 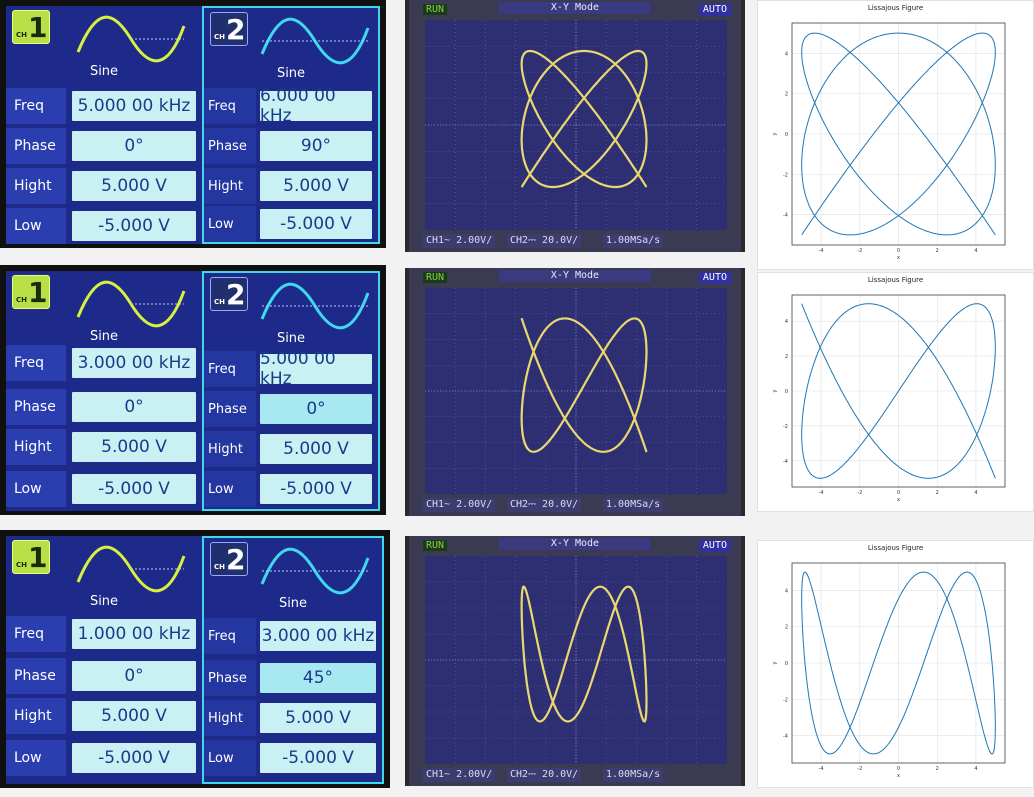 I want to click on phase-row: Phase 45°, so click(x=293, y=679).